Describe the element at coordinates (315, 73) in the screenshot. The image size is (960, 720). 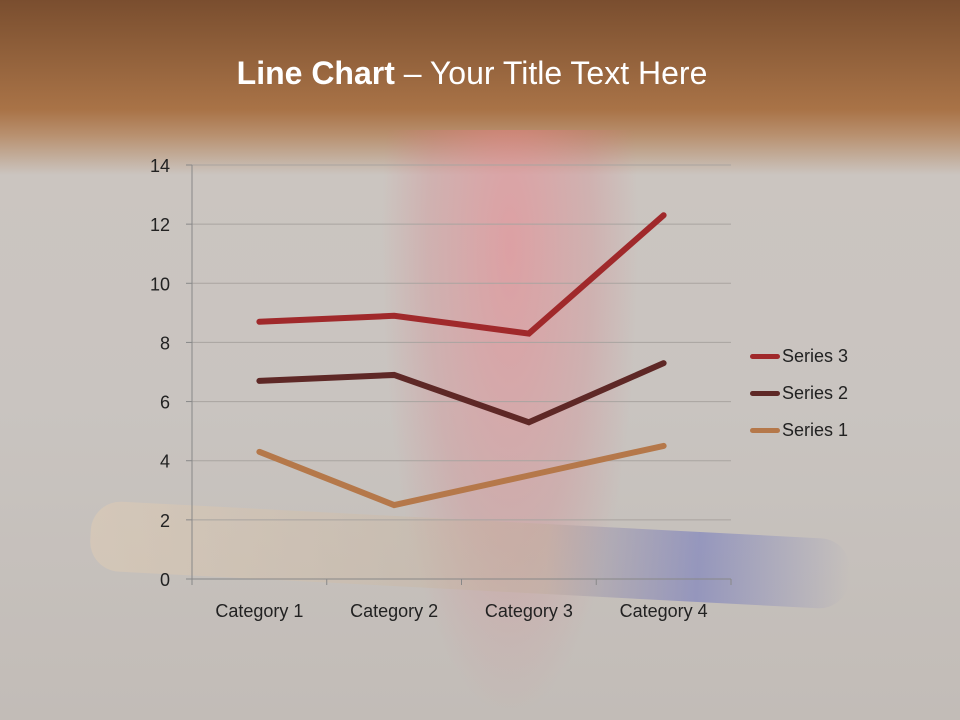
I see `title-bold: Line Chart` at that location.